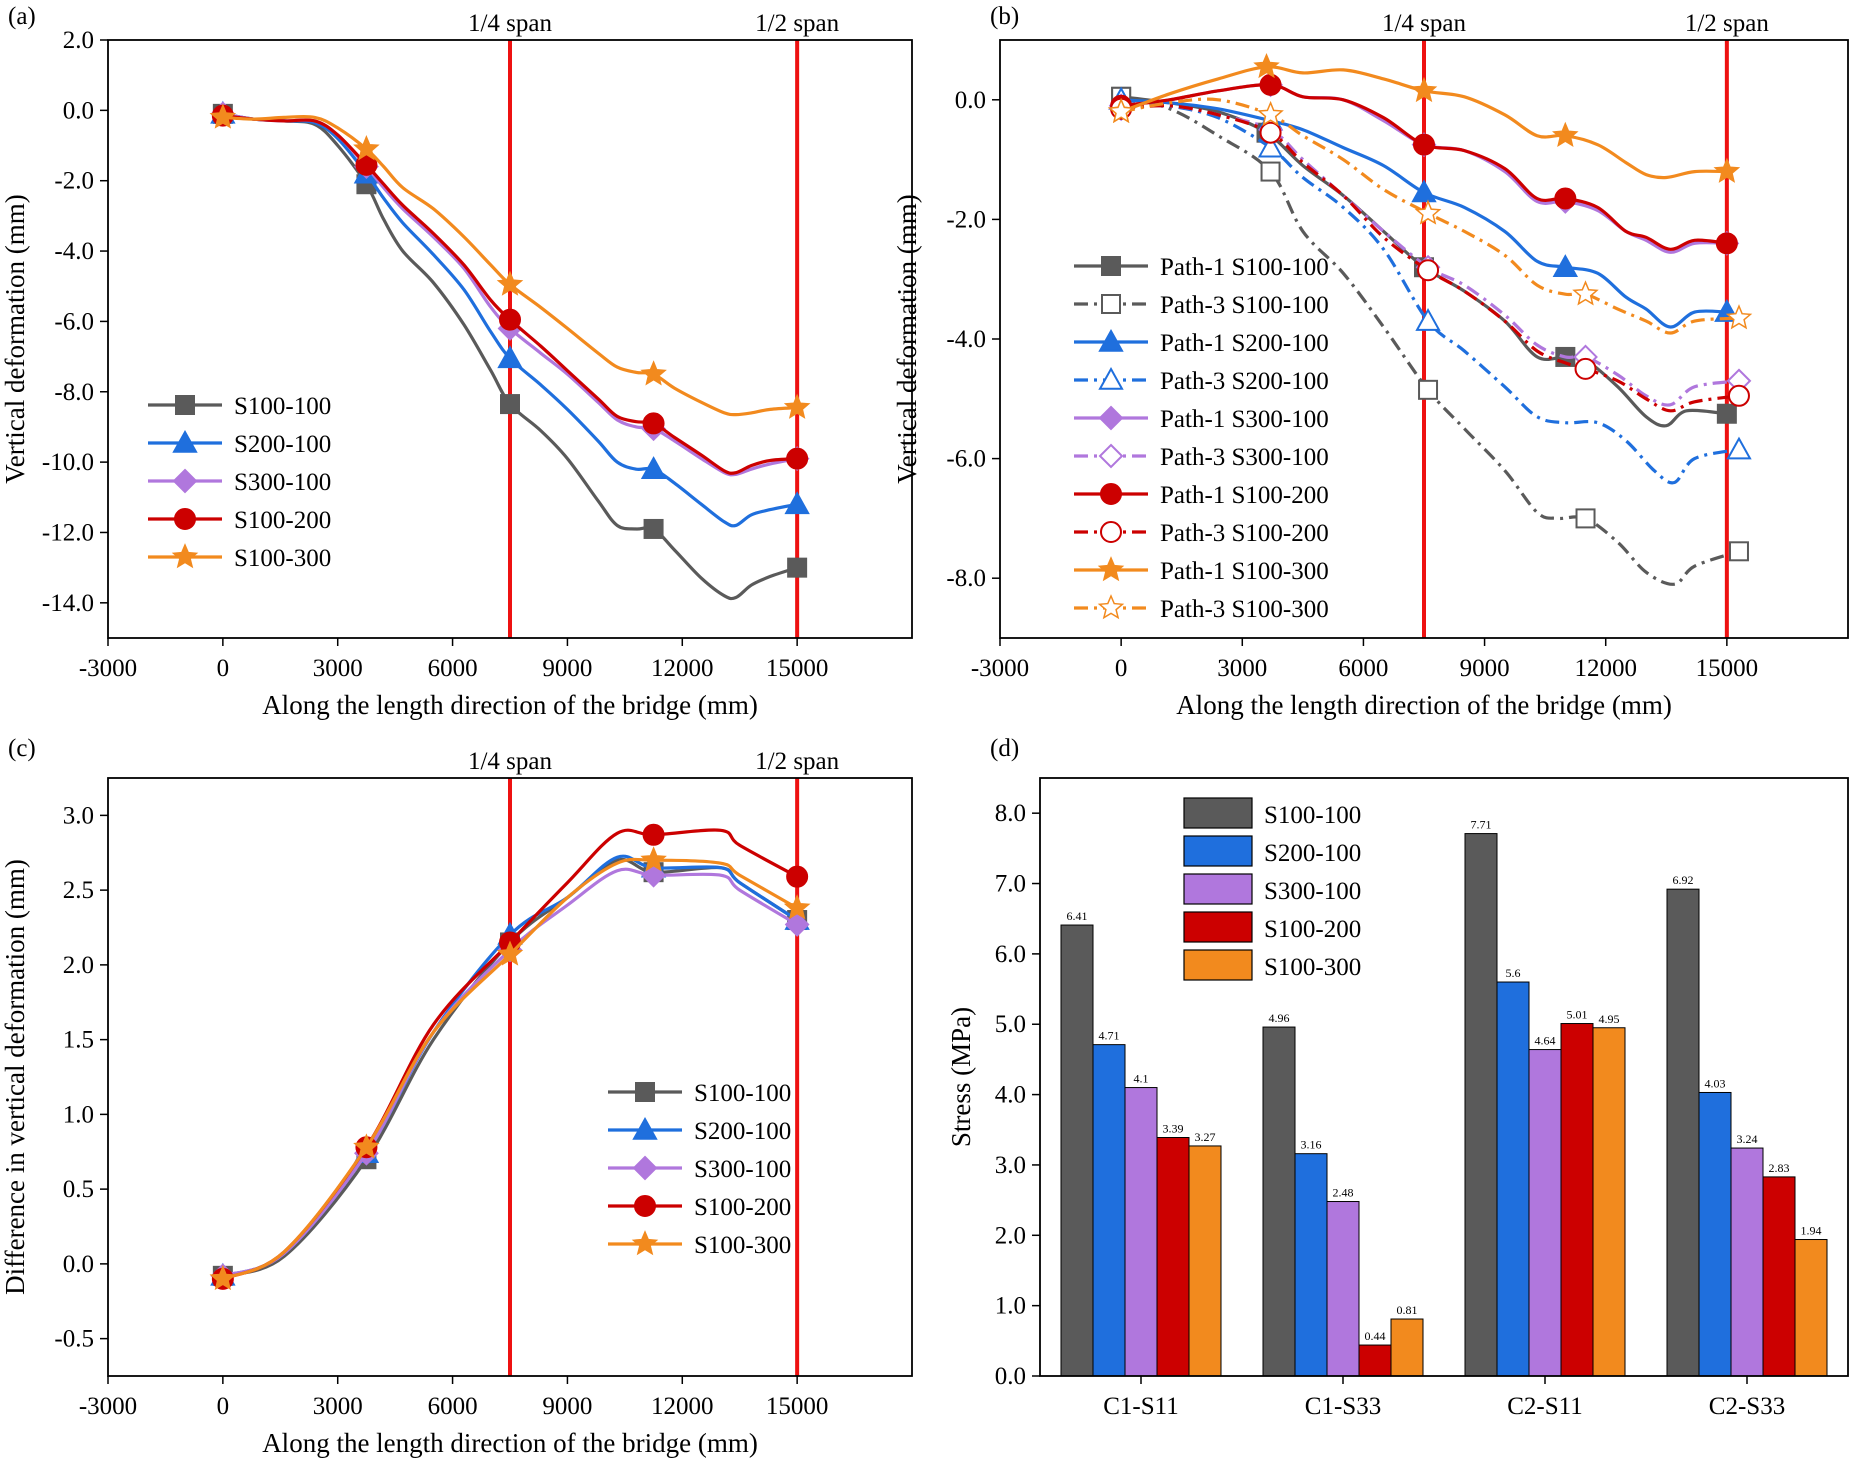 Image resolution: width=1860 pixels, height=1462 pixels. I want to click on reference-line-label: 1/2 span, so click(797, 761).